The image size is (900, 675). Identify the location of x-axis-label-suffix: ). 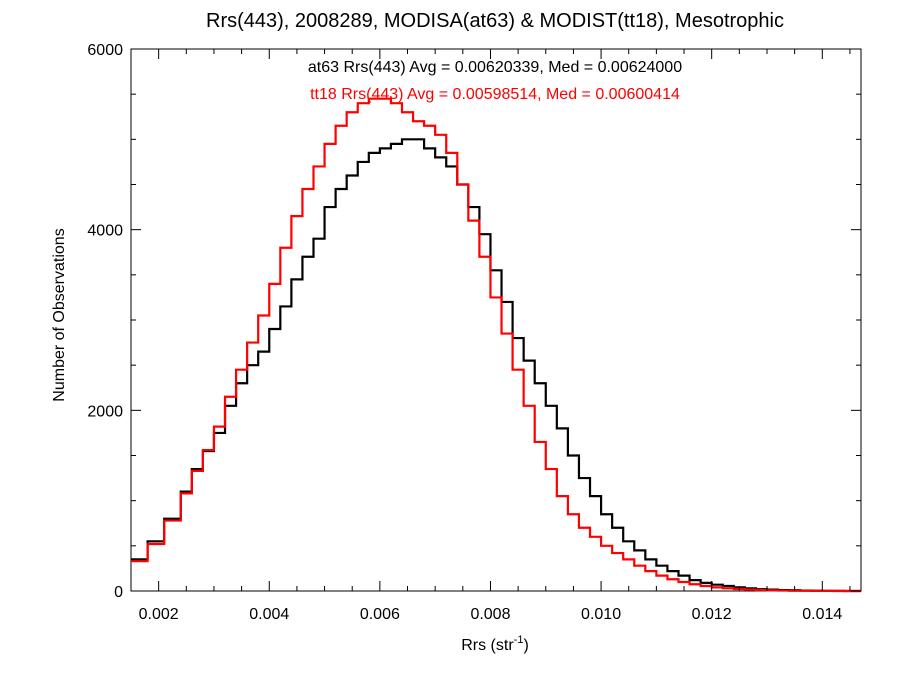
(525, 645).